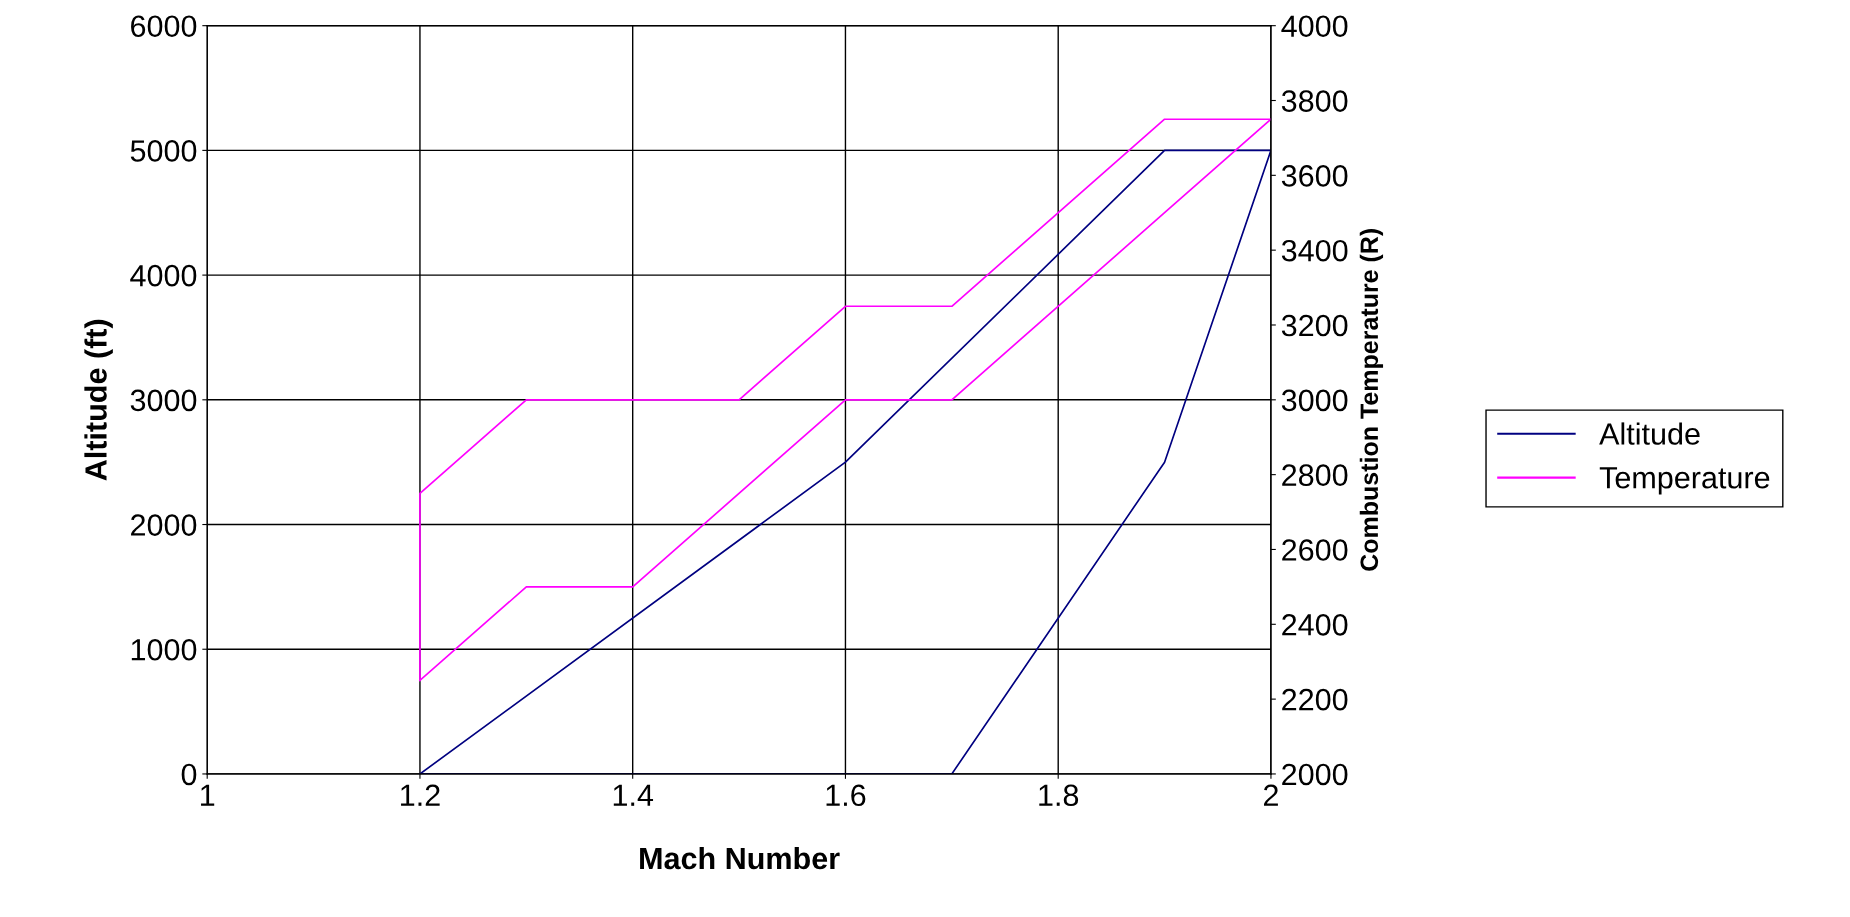 This screenshot has height=917, width=1850. Describe the element at coordinates (1649, 433) in the screenshot. I see `legend-label: Altitude` at that location.